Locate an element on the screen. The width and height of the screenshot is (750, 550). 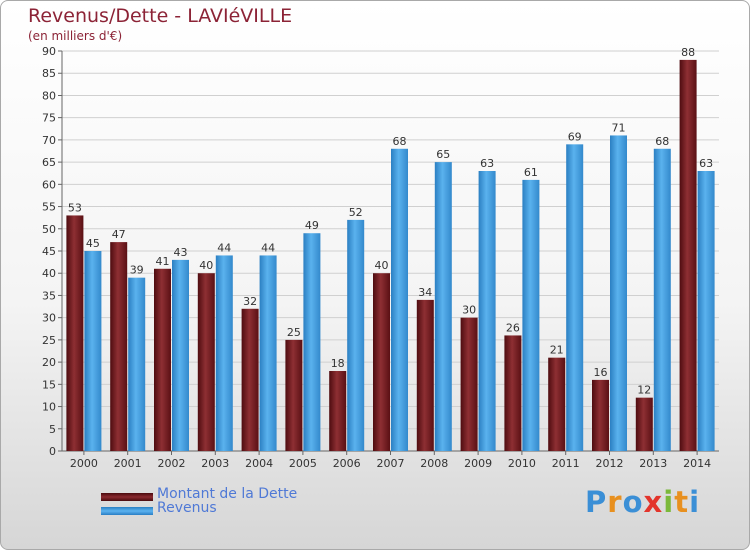
x-tick-label: 2007 is located at coordinates (391, 463).